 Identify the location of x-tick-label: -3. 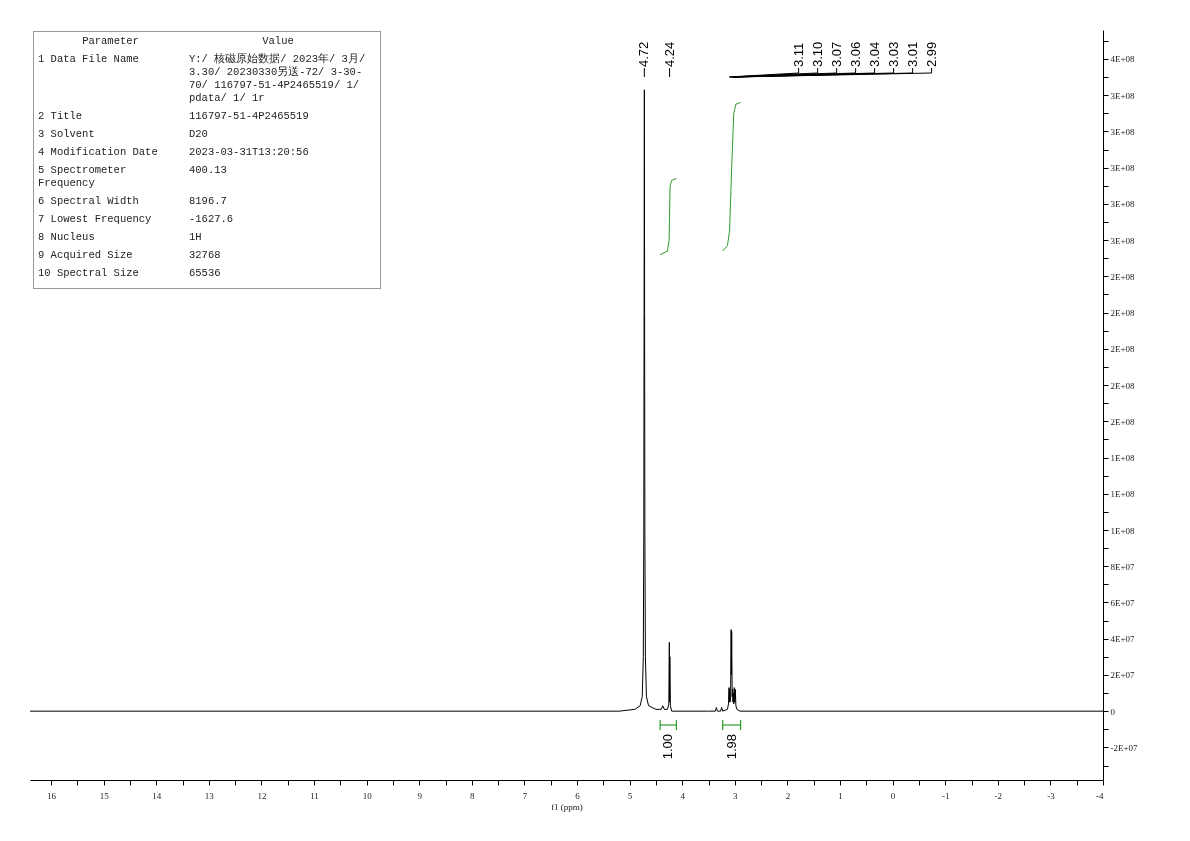
(1051, 795).